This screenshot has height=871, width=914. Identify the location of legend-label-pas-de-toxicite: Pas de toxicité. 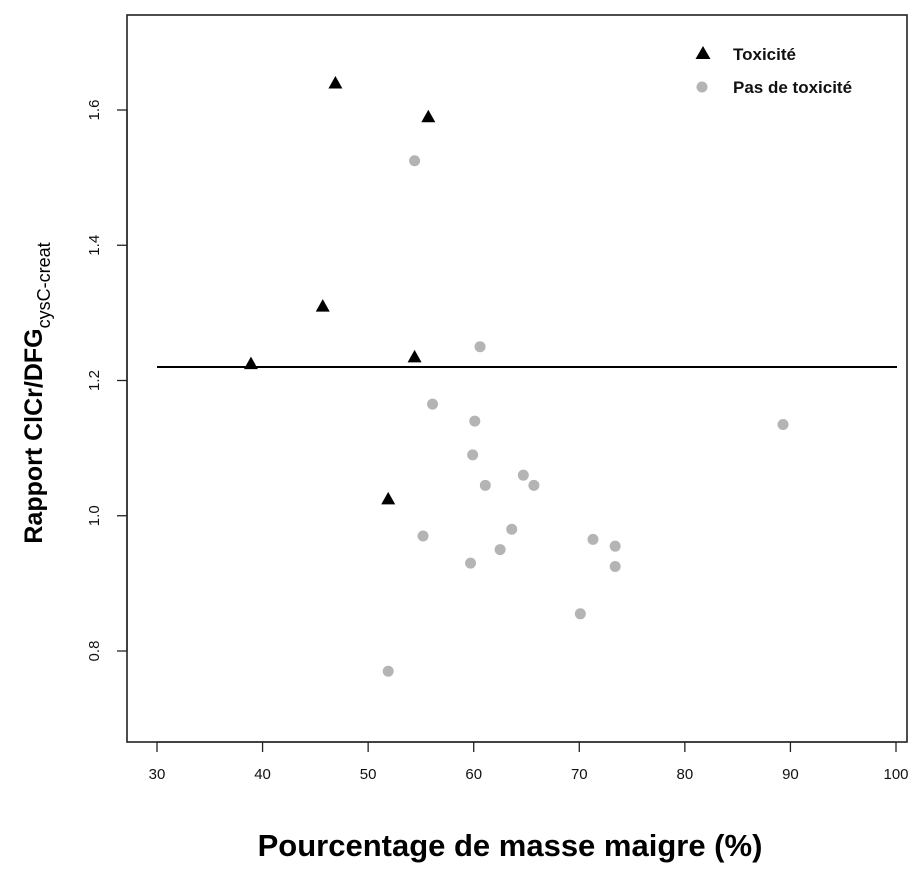
(792, 87).